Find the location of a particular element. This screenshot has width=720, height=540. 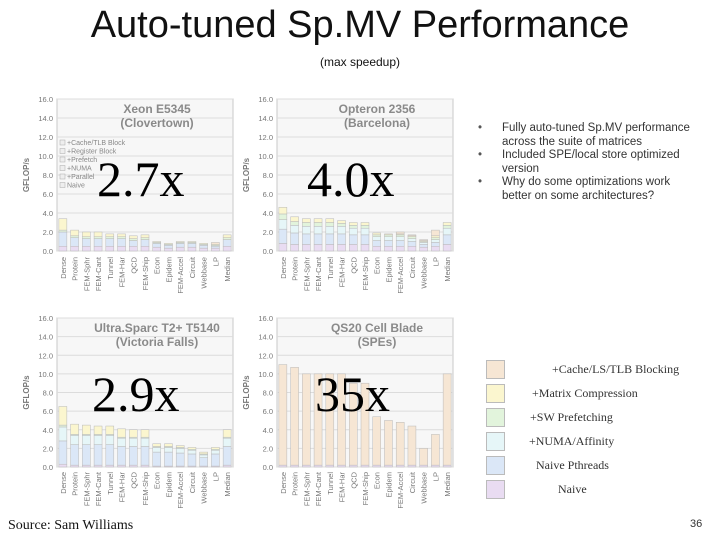

x-tick-label: FEM-Accel is located at coordinates (400, 275).